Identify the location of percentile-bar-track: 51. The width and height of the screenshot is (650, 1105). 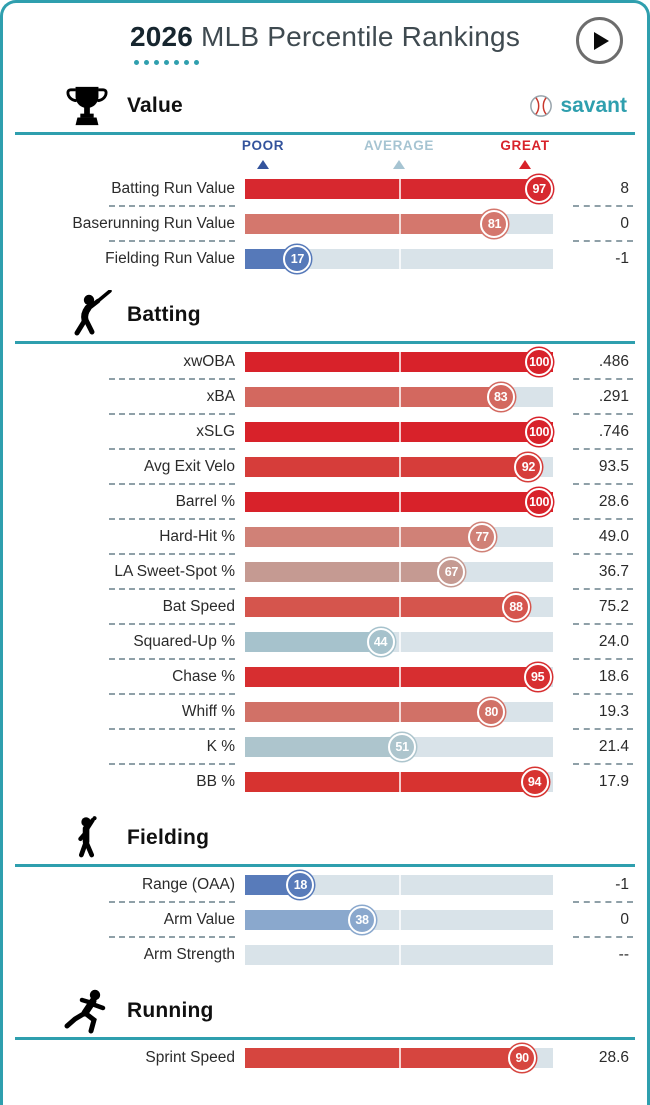
(399, 746).